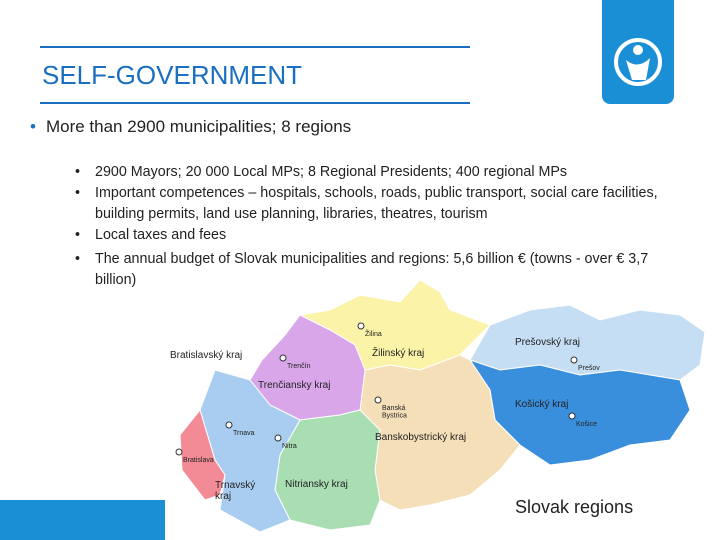  I want to click on label-line: Prešovský kraj, so click(547, 342).